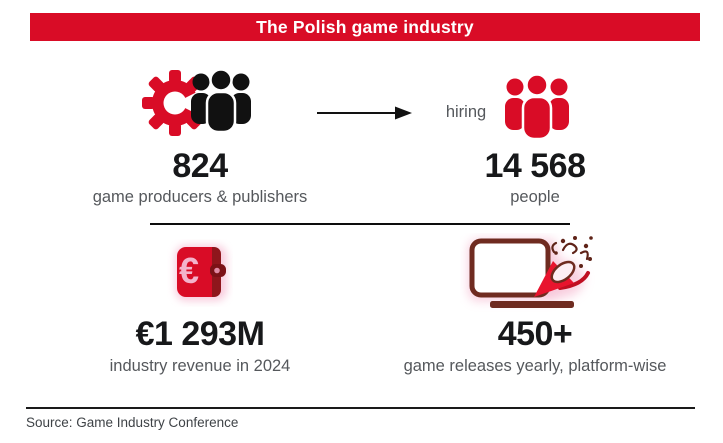  Describe the element at coordinates (132, 422) in the screenshot. I see `source-attribution: Source: Game Industry Conference` at that location.